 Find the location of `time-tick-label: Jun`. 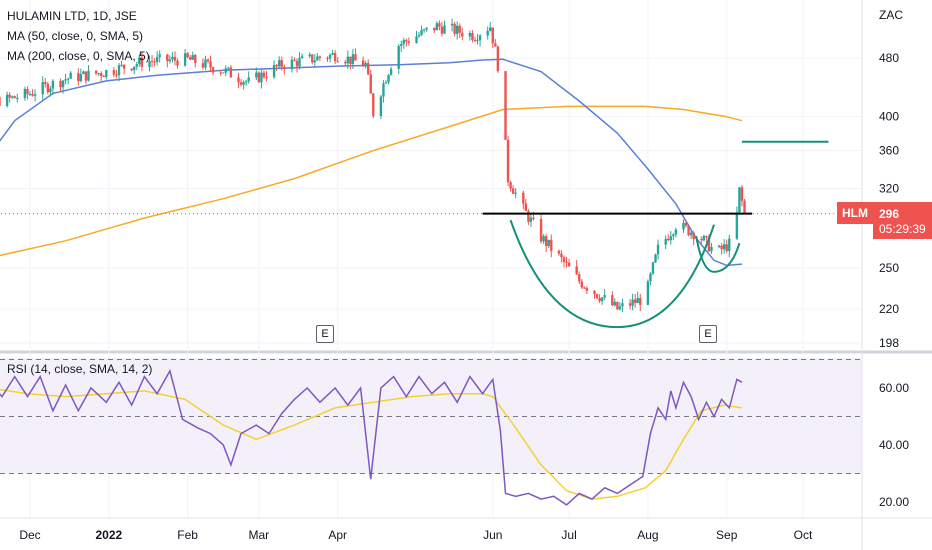

time-tick-label: Jun is located at coordinates (492, 535).